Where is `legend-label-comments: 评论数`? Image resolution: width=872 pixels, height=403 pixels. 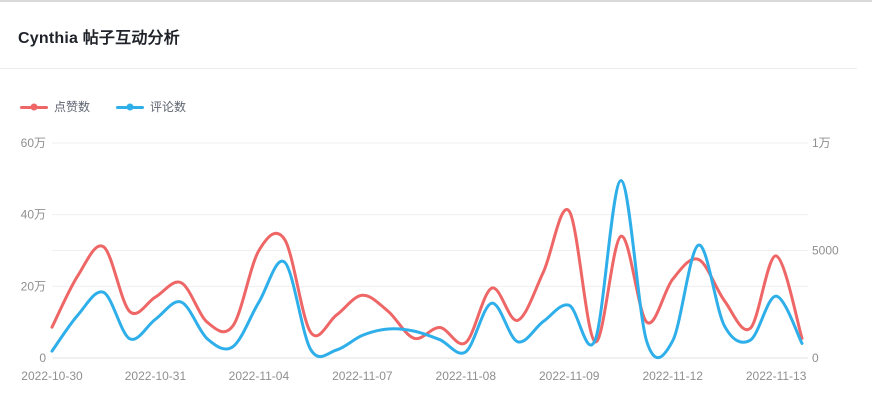 legend-label-comments: 评论数 is located at coordinates (168, 107).